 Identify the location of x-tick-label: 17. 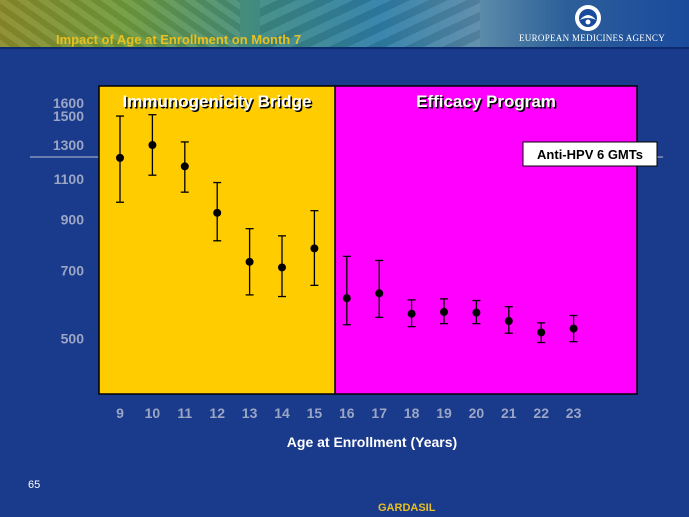
(379, 413).